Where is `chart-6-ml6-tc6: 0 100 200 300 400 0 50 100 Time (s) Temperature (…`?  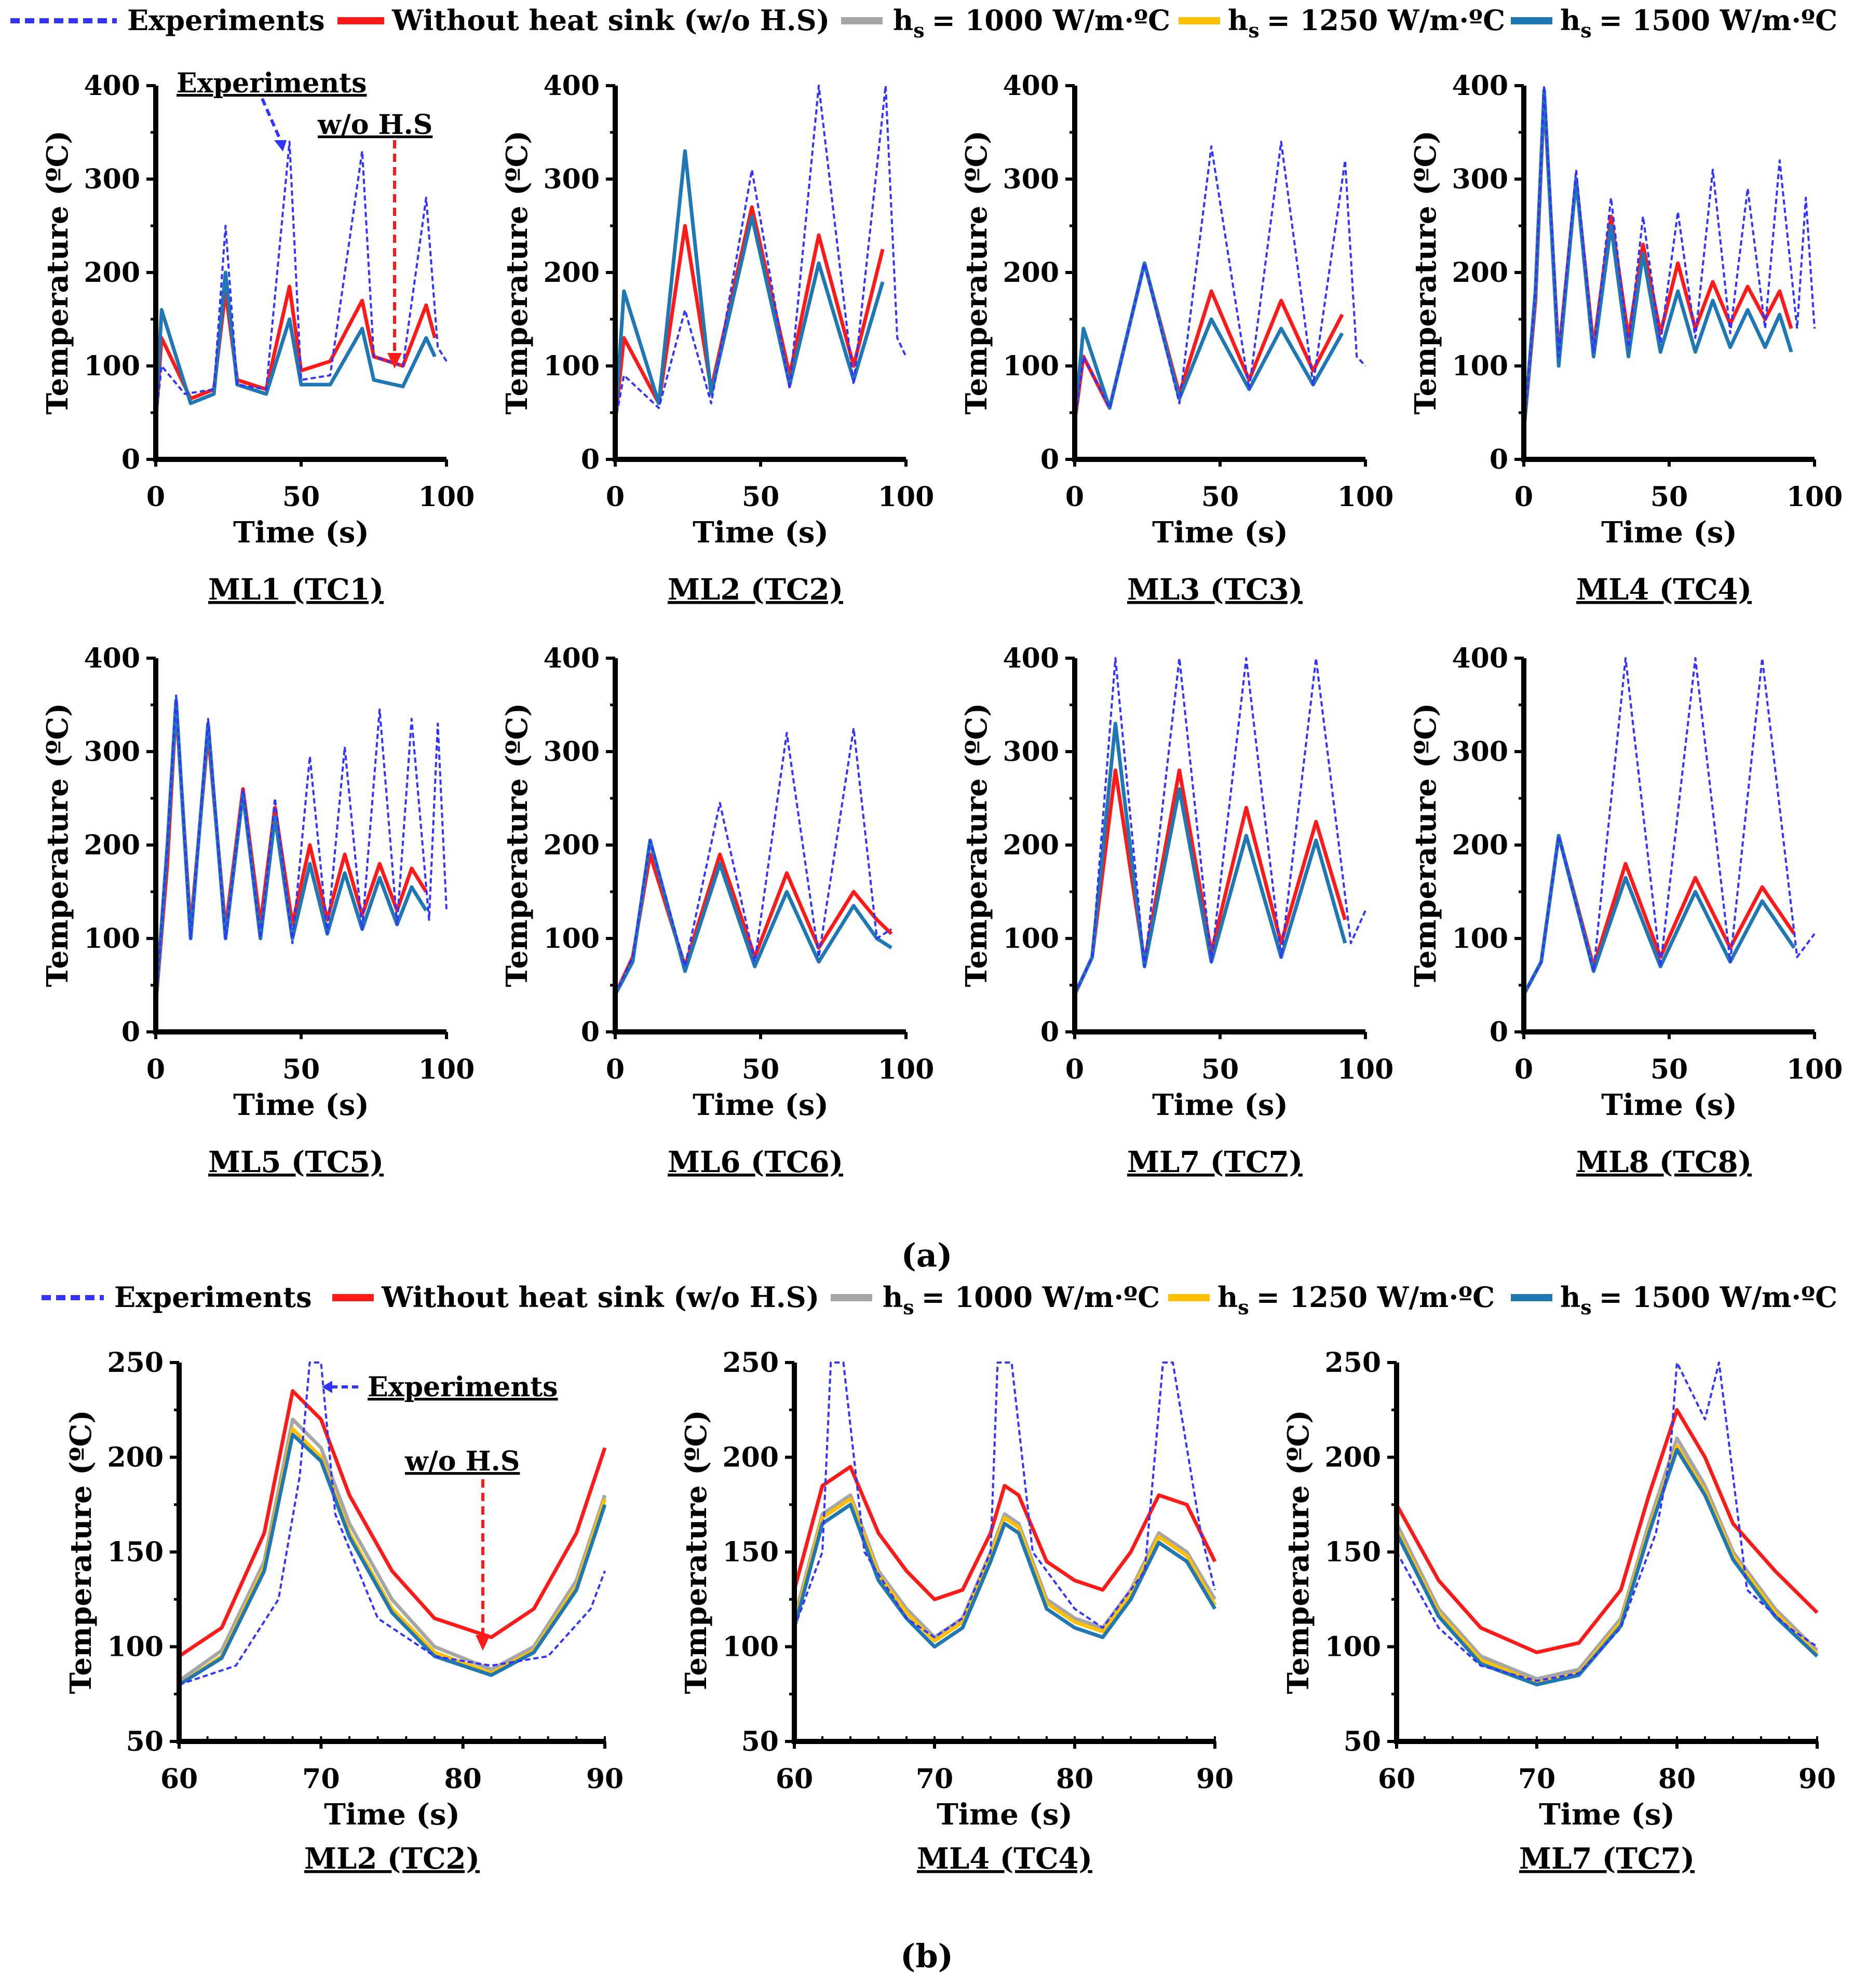 chart-6-ml6-tc6: 0 100 200 300 400 0 50 100 Time (s) Temperature (… is located at coordinates (717, 911).